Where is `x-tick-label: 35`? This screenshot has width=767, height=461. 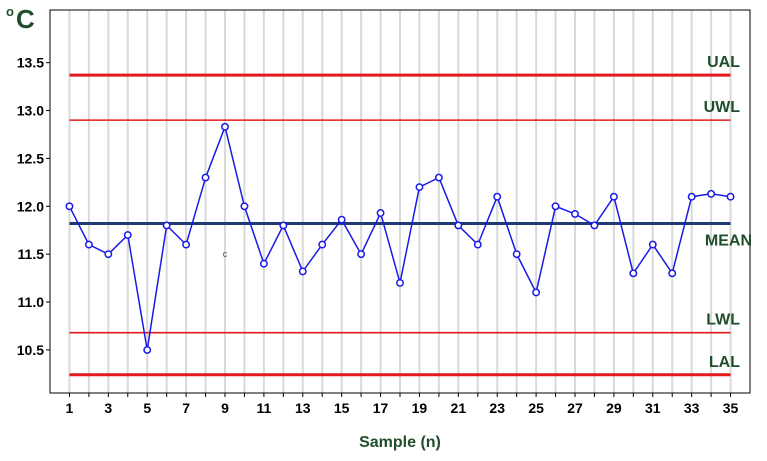 x-tick-label: 35 is located at coordinates (731, 408).